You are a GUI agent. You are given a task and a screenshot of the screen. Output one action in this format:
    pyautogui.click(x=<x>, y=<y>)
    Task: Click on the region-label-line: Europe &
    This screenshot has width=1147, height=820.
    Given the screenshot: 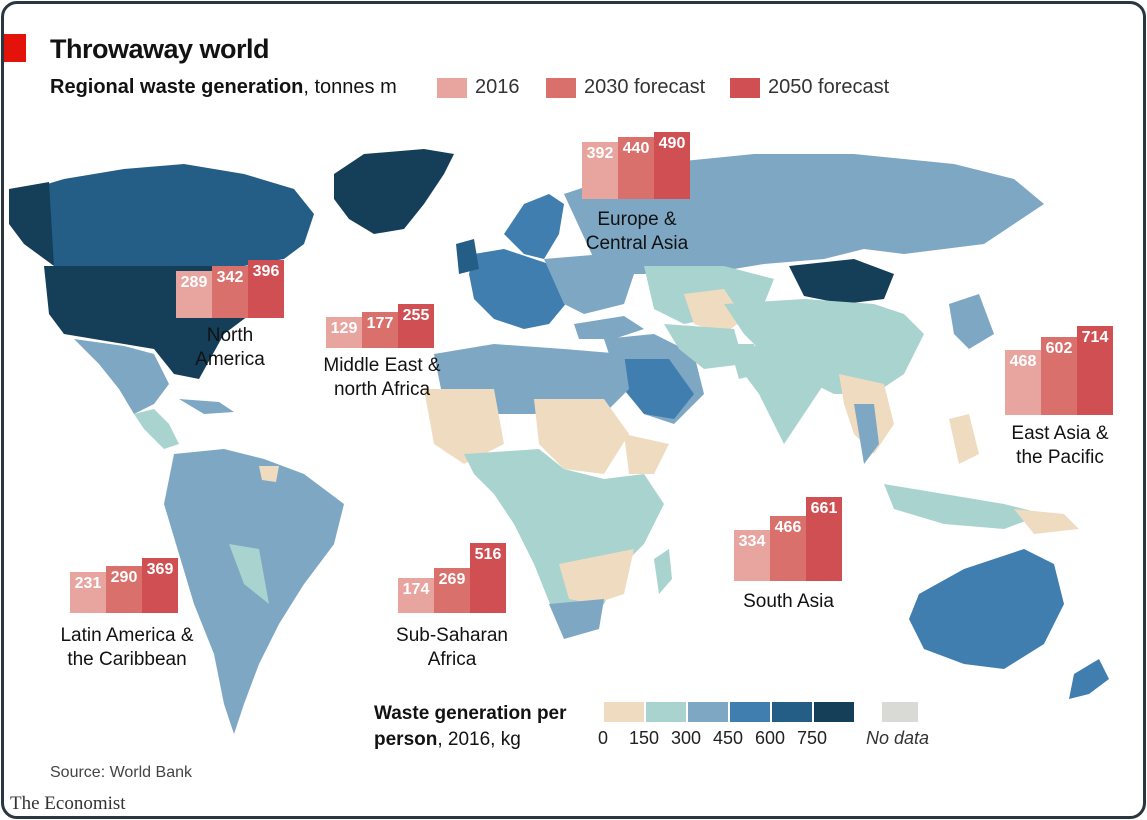 What is the action you would take?
    pyautogui.click(x=637, y=219)
    